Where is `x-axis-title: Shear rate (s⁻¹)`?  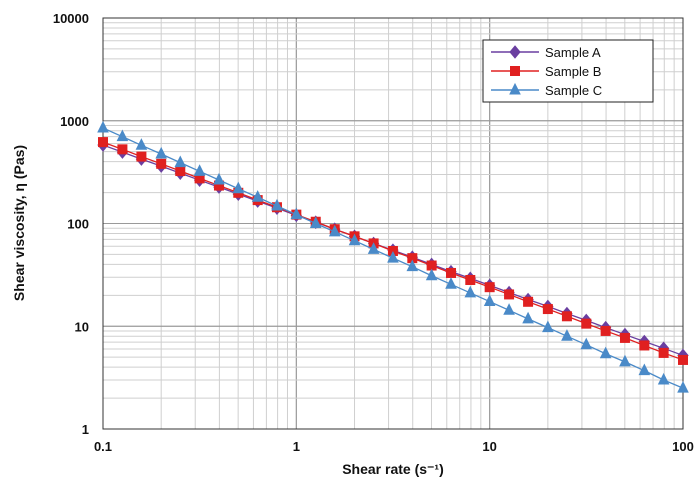
x-axis-title: Shear rate (s⁻¹) is located at coordinates (393, 469).